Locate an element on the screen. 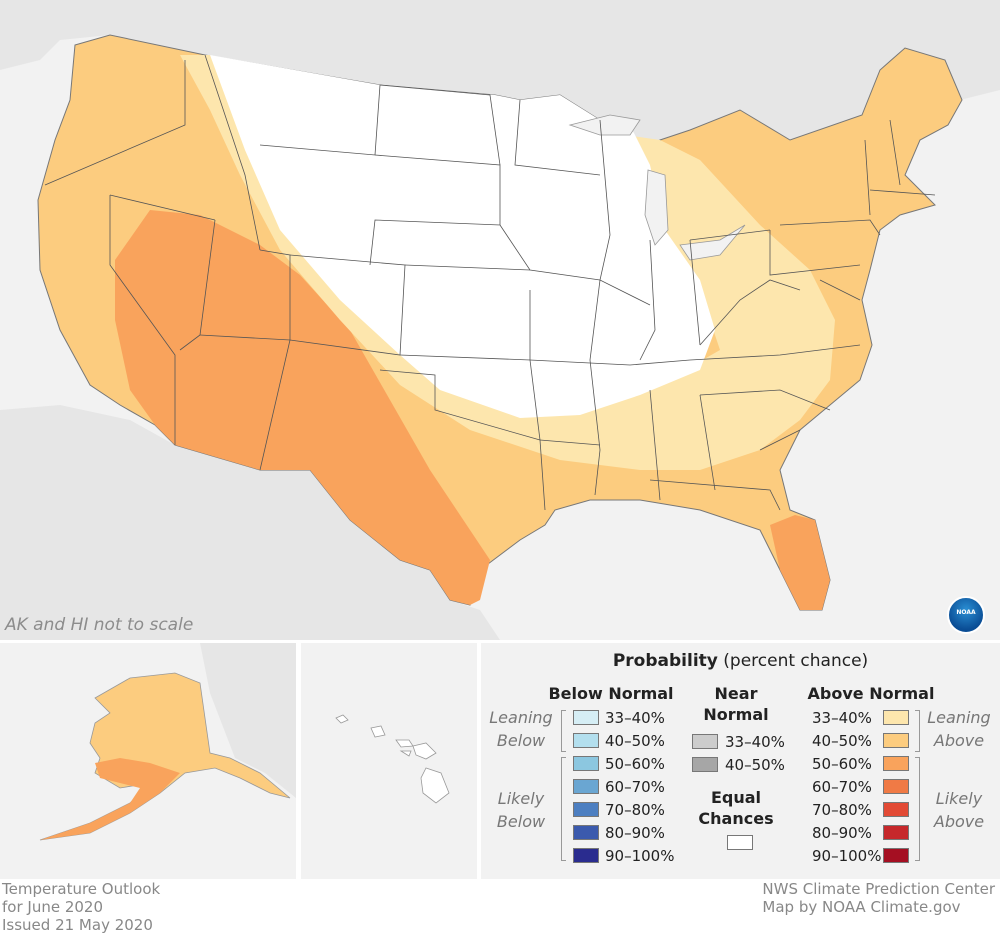 The image size is (1000, 938). above-likely-bracket is located at coordinates (917, 809).